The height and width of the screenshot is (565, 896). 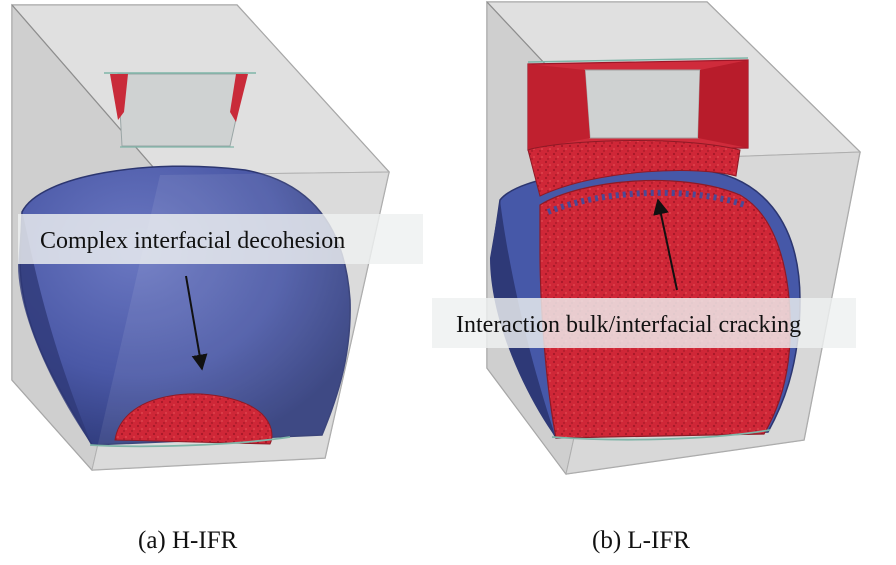 I want to click on arrow-a, so click(x=196, y=323).